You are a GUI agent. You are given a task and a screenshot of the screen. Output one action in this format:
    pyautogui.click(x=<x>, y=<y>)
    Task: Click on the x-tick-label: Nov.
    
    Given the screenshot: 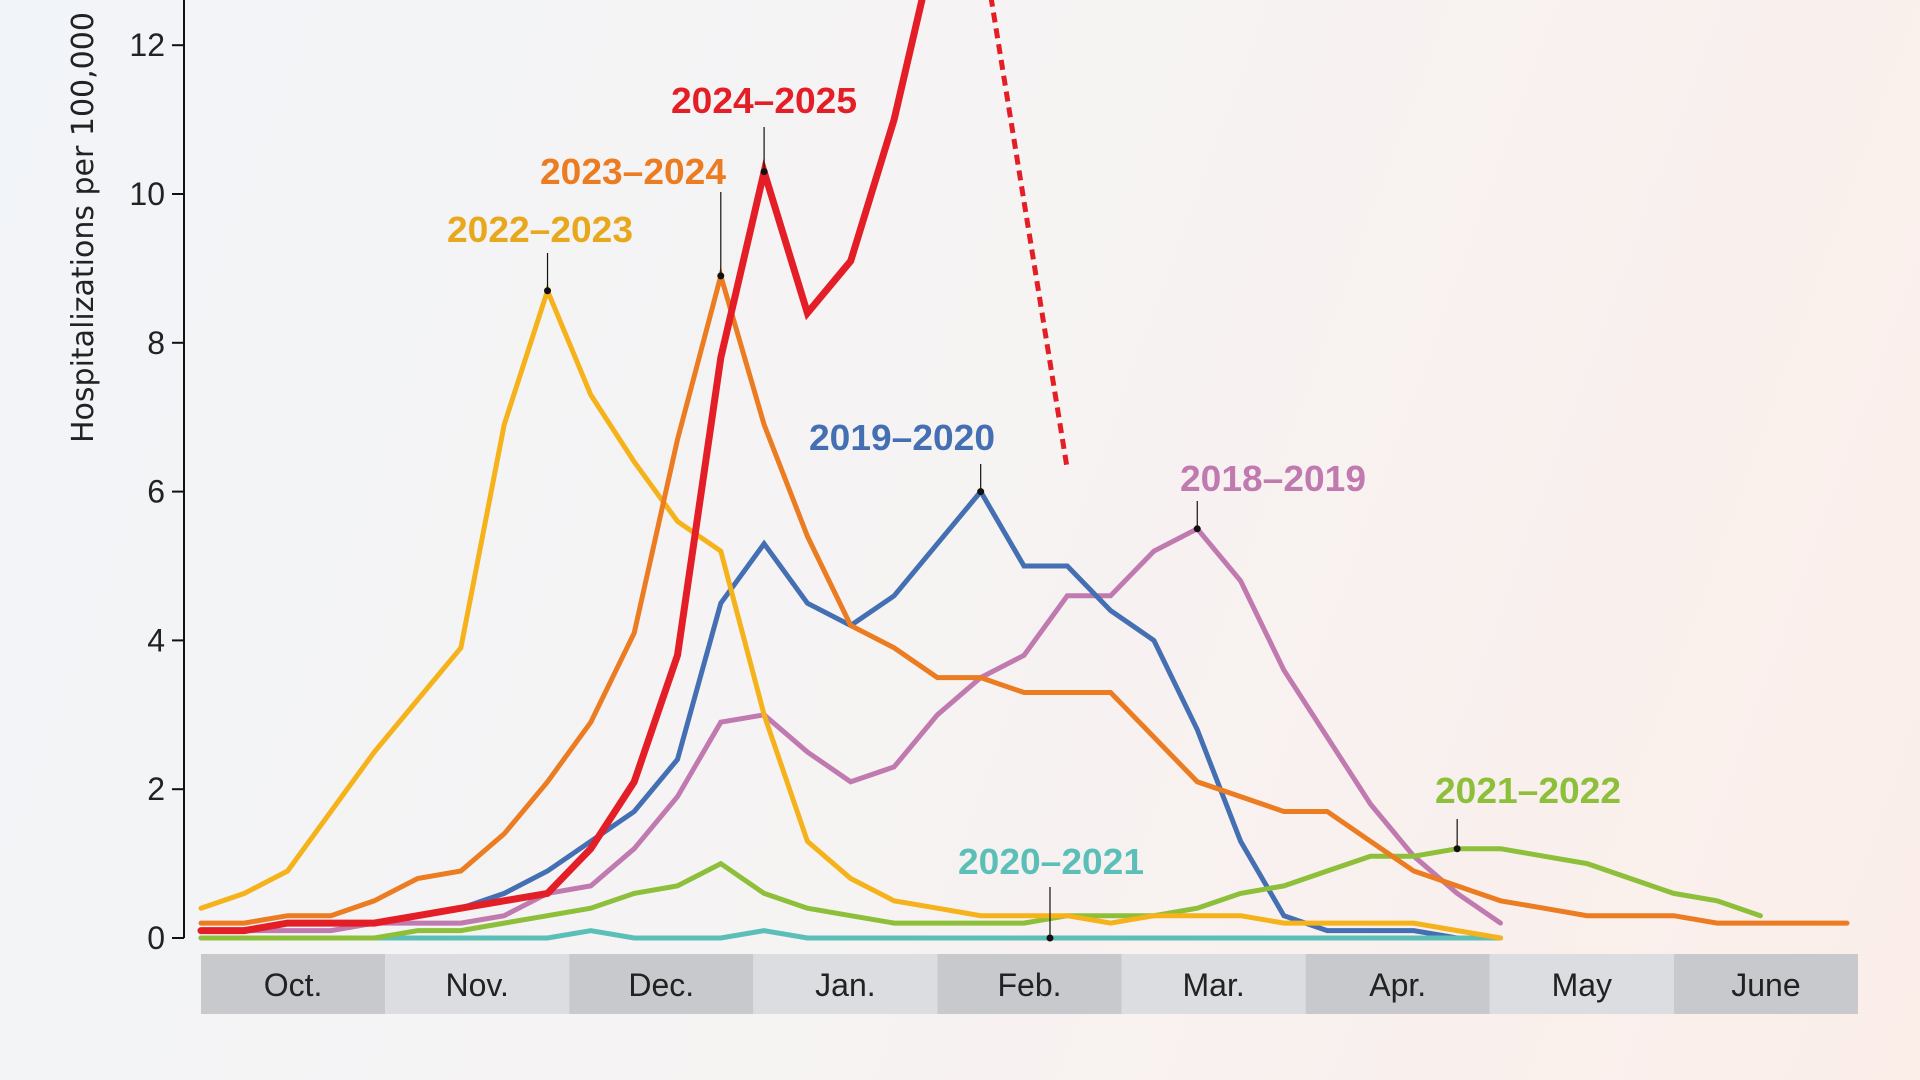 What is the action you would take?
    pyautogui.click(x=476, y=985)
    